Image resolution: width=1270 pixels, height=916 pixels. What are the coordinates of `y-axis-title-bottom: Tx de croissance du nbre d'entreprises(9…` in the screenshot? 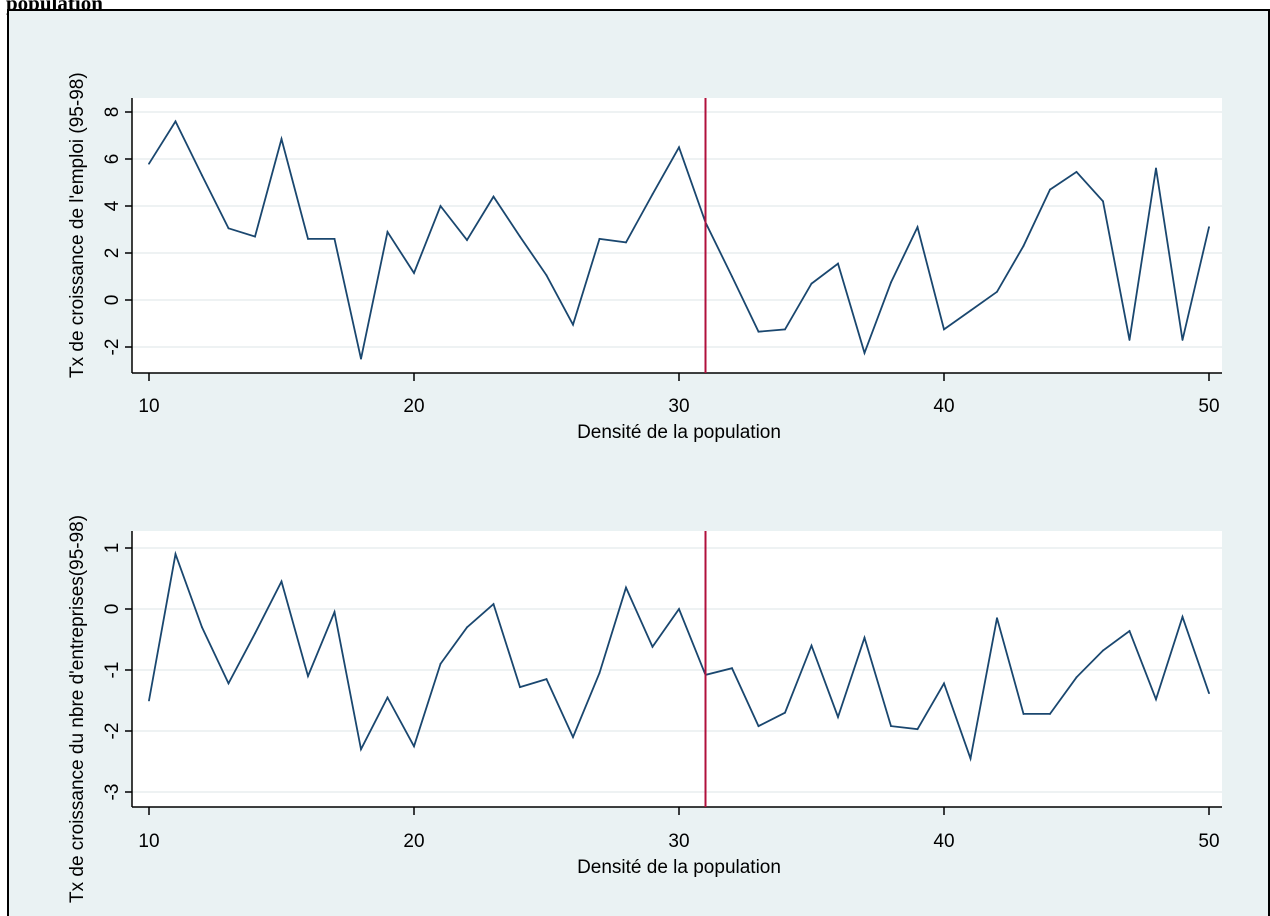 It's located at (77, 709).